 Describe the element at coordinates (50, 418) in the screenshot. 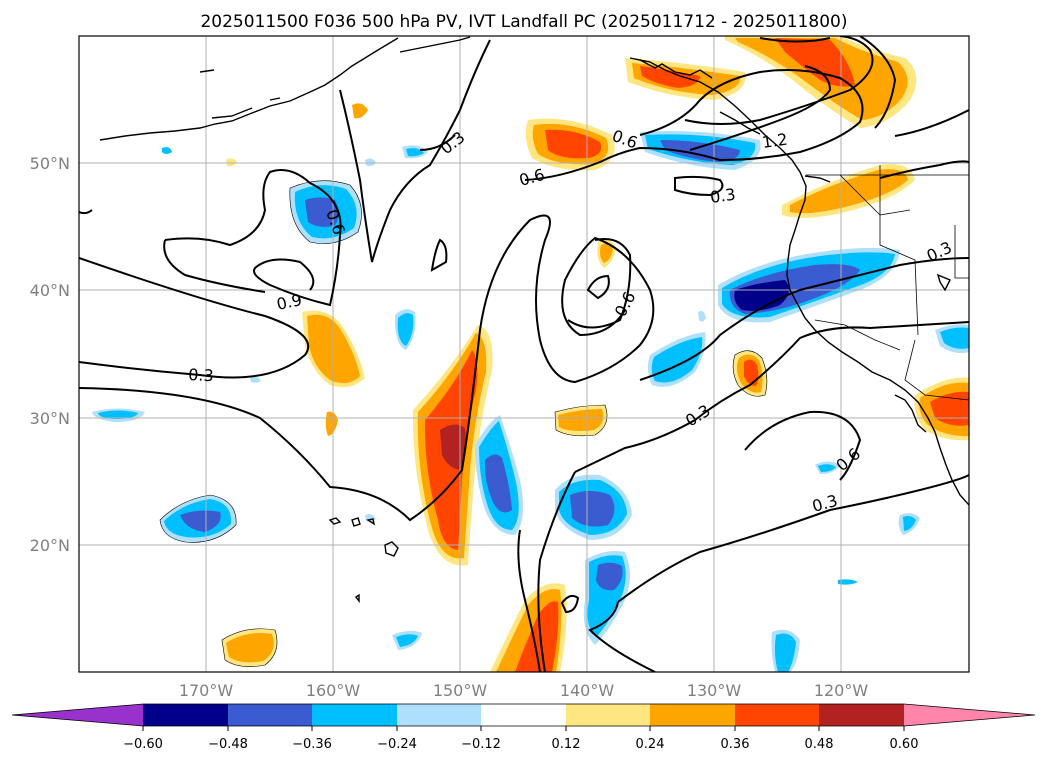

I see `lat-tick-label: 30°N` at that location.